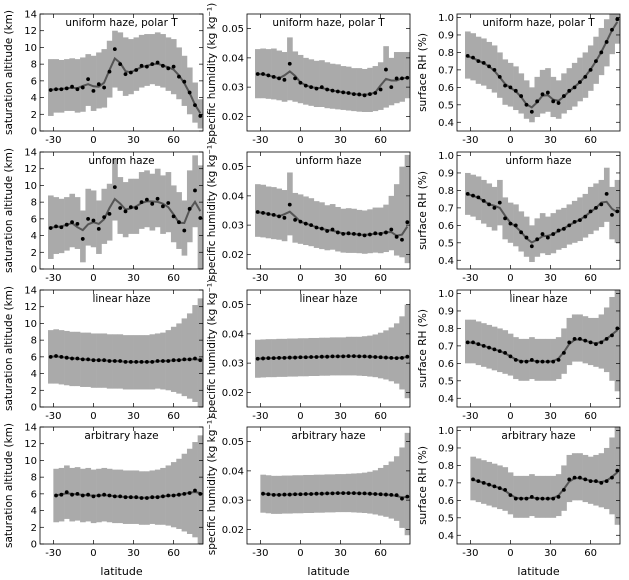  Describe the element at coordinates (590, 553) in the screenshot. I see `x-tick-label: 60` at that location.